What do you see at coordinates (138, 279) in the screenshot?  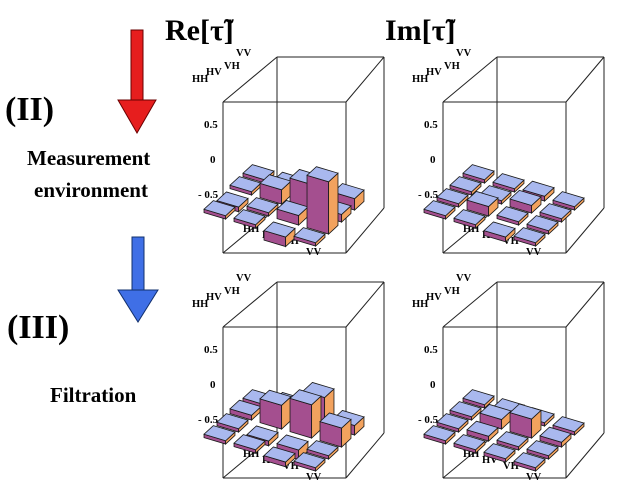 I see `blue-arrow` at bounding box center [138, 279].